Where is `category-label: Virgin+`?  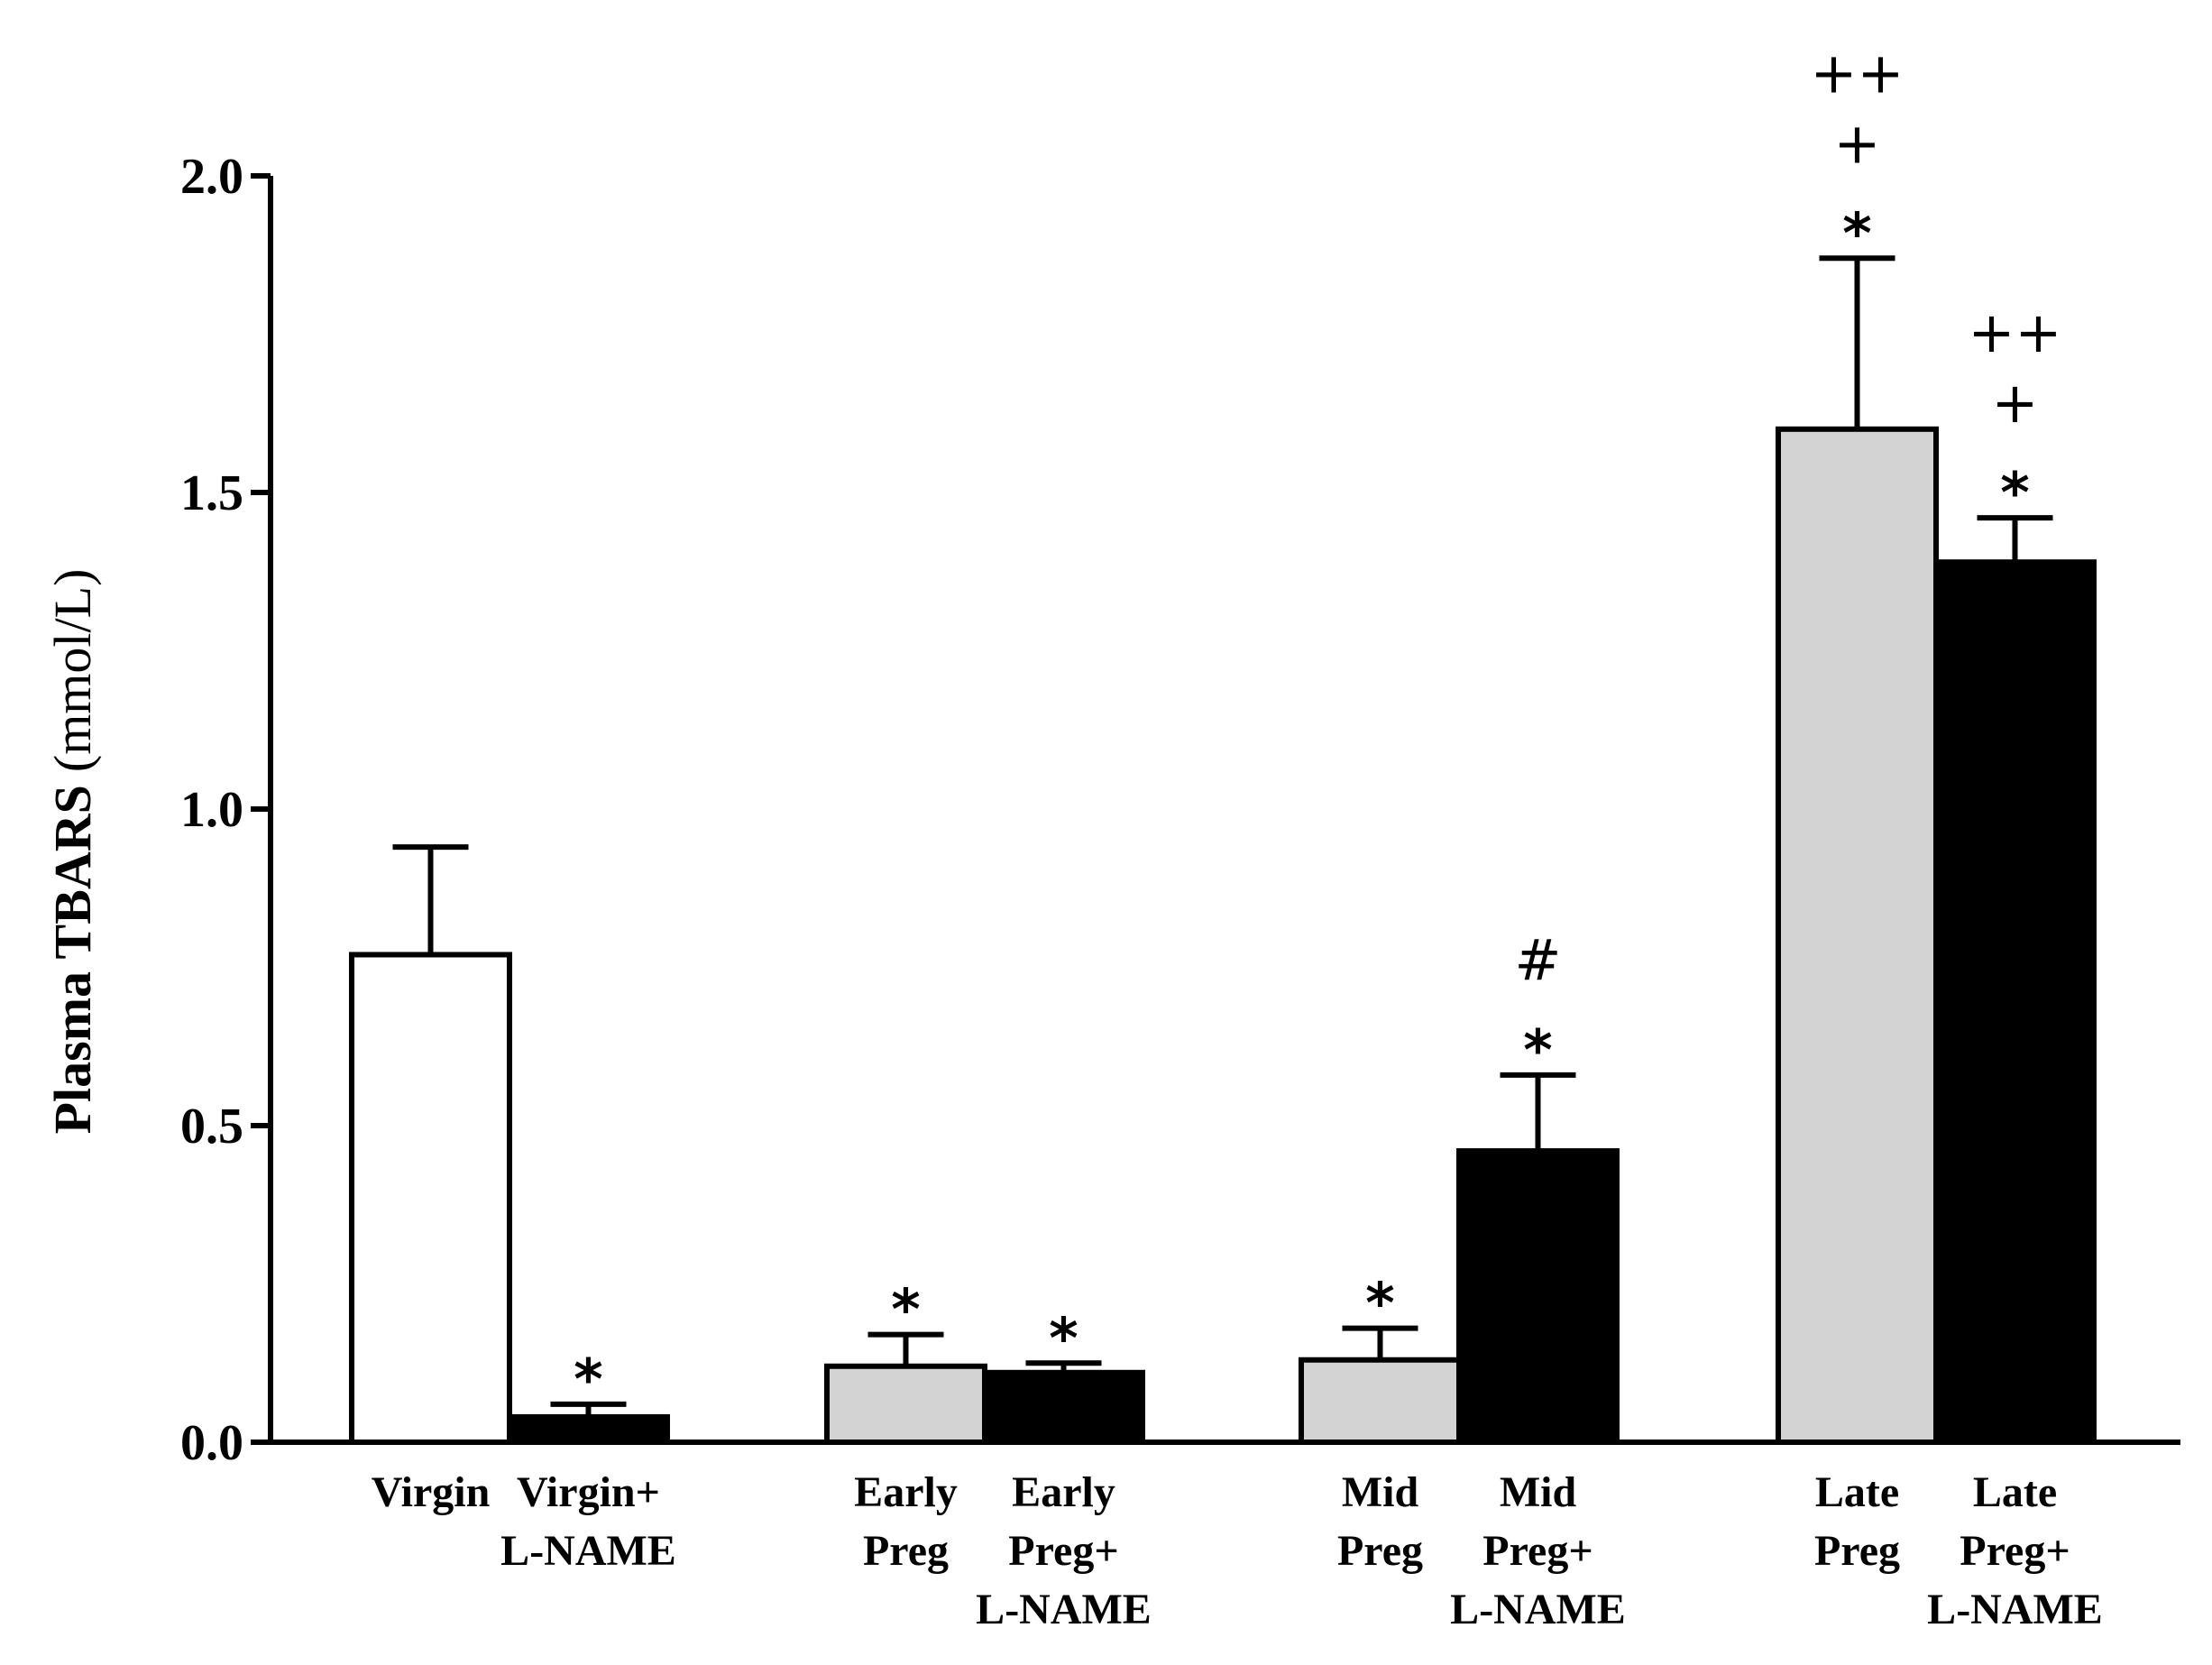 category-label: Virgin+ is located at coordinates (588, 1492).